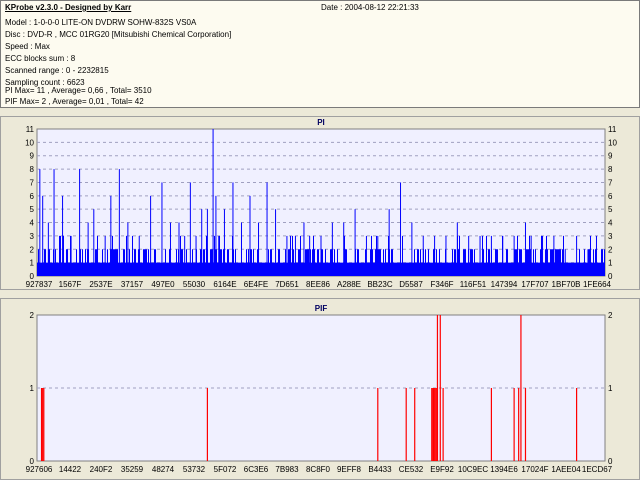 The image size is (640, 480). Describe the element at coordinates (318, 469) in the screenshot. I see `x-tick-label: 8C8F0` at that location.